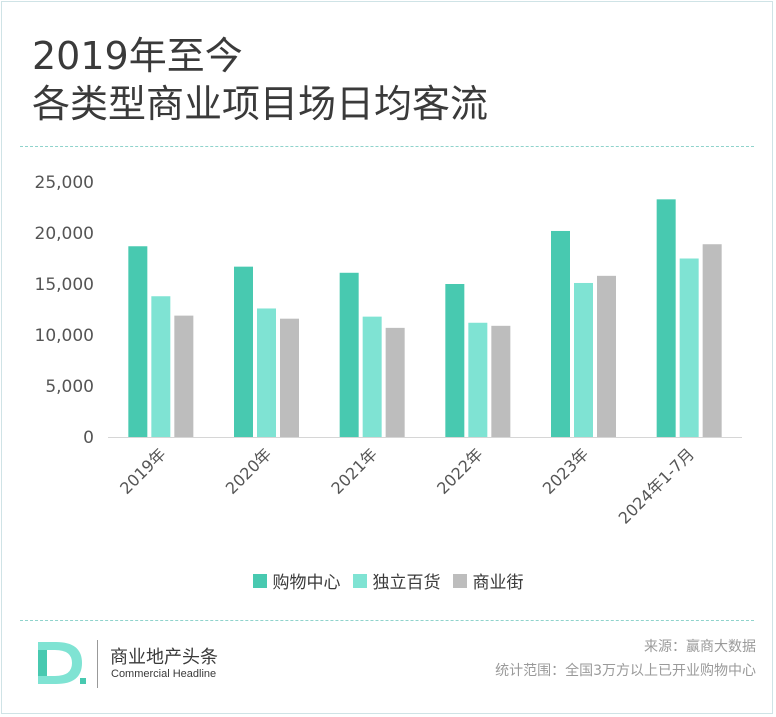  Describe the element at coordinates (64, 183) in the screenshot. I see `y-tick-label: 25,000` at that location.